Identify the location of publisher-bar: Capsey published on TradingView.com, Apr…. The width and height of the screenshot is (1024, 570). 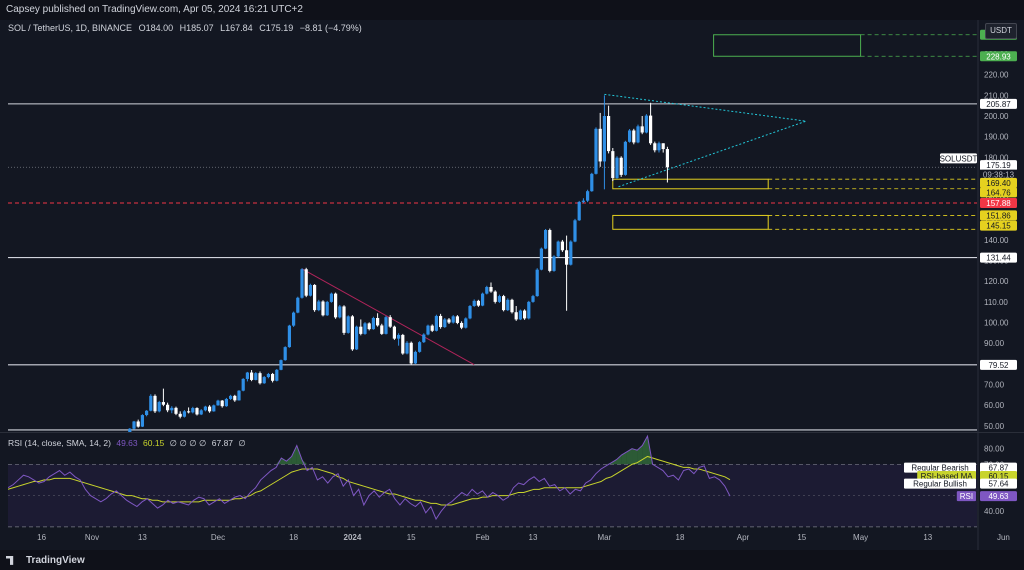
(512, 10).